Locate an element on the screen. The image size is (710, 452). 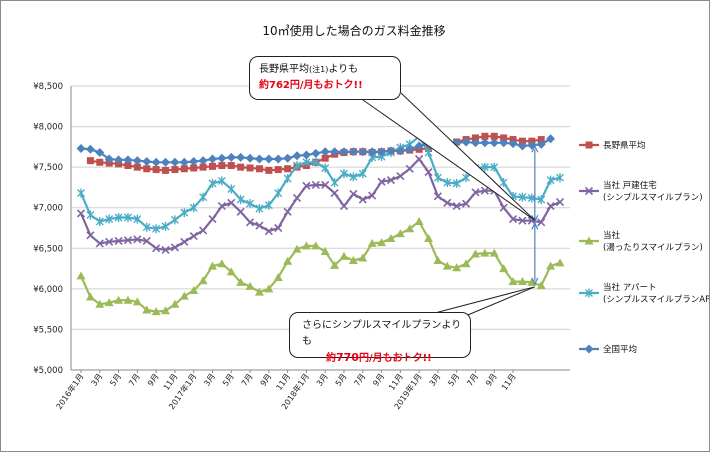
callout2-line2-a: 約 is located at coordinates (331, 358).